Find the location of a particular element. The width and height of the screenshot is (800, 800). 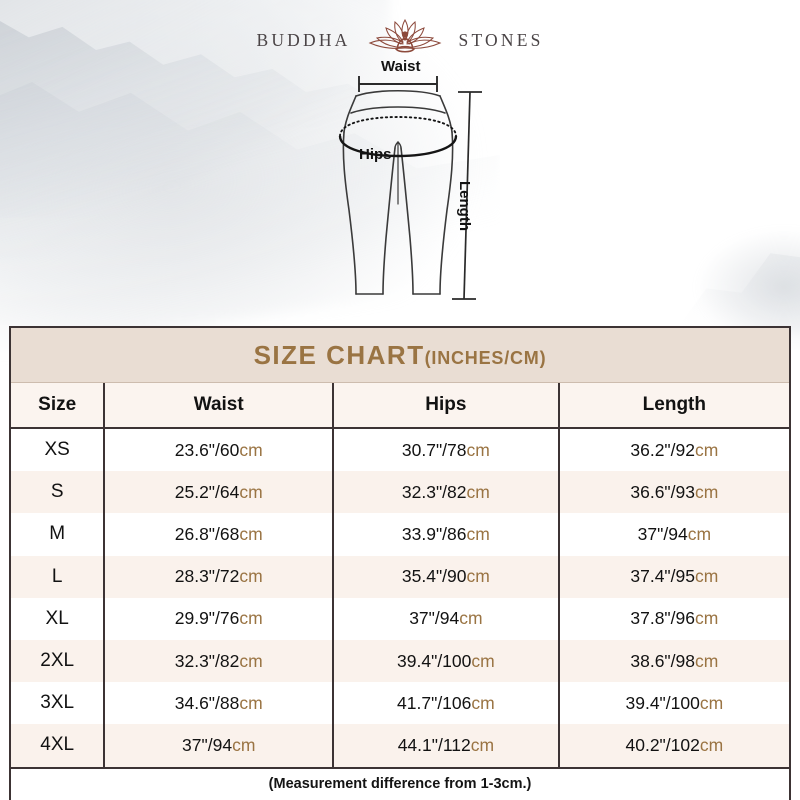

table-row: M 26.8"/68cm 33.9"/86cm 37"/94cm is located at coordinates (400, 534).